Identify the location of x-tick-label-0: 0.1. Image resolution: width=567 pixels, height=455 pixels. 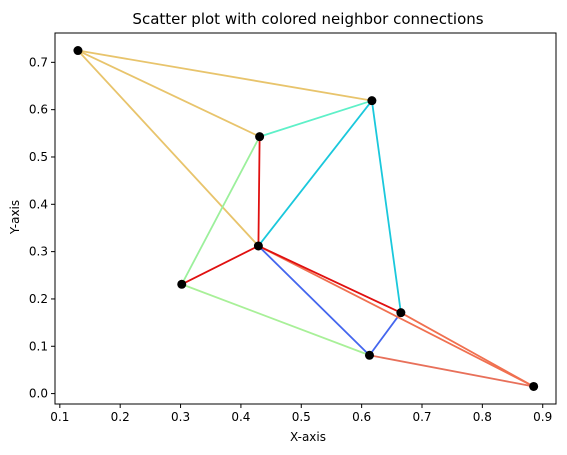
(59, 417).